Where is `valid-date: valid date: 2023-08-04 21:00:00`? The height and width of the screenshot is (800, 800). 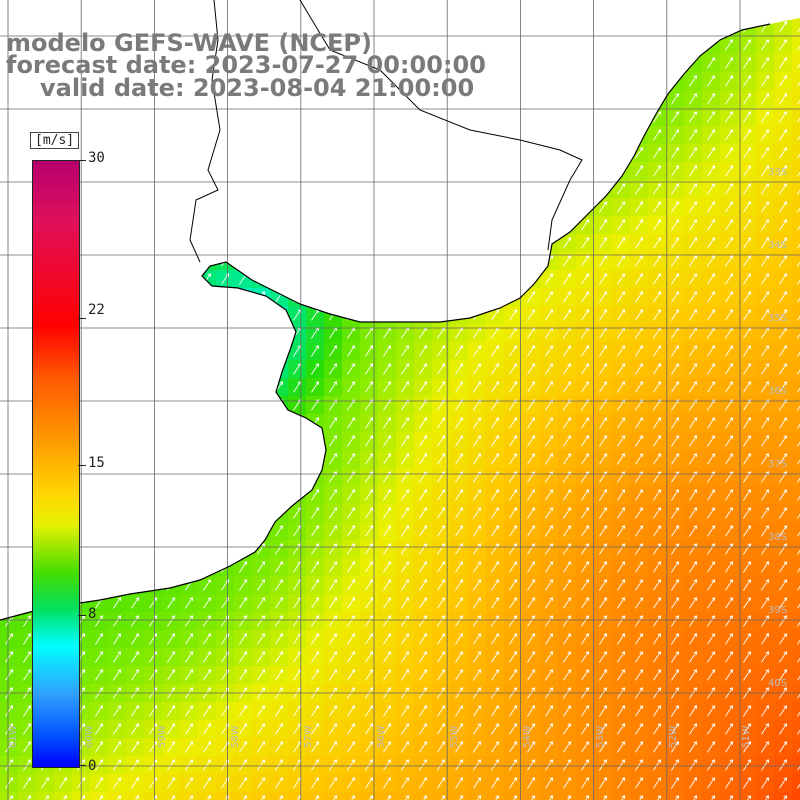 valid-date: valid date: 2023-08-04 21:00:00 is located at coordinates (257, 88).